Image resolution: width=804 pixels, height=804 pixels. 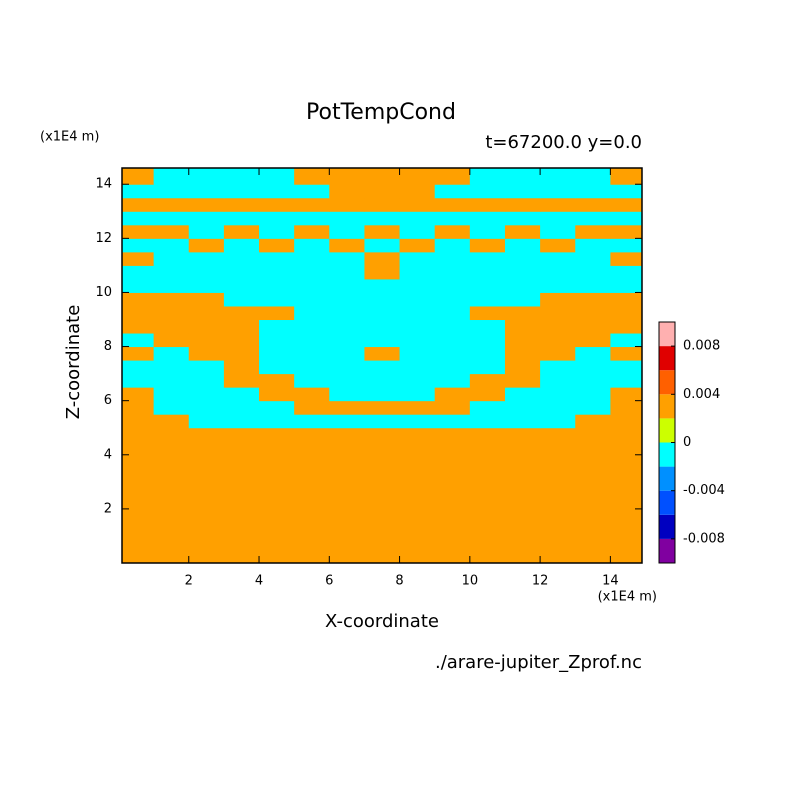 I want to click on y-tick-label: 8, so click(x=108, y=346).